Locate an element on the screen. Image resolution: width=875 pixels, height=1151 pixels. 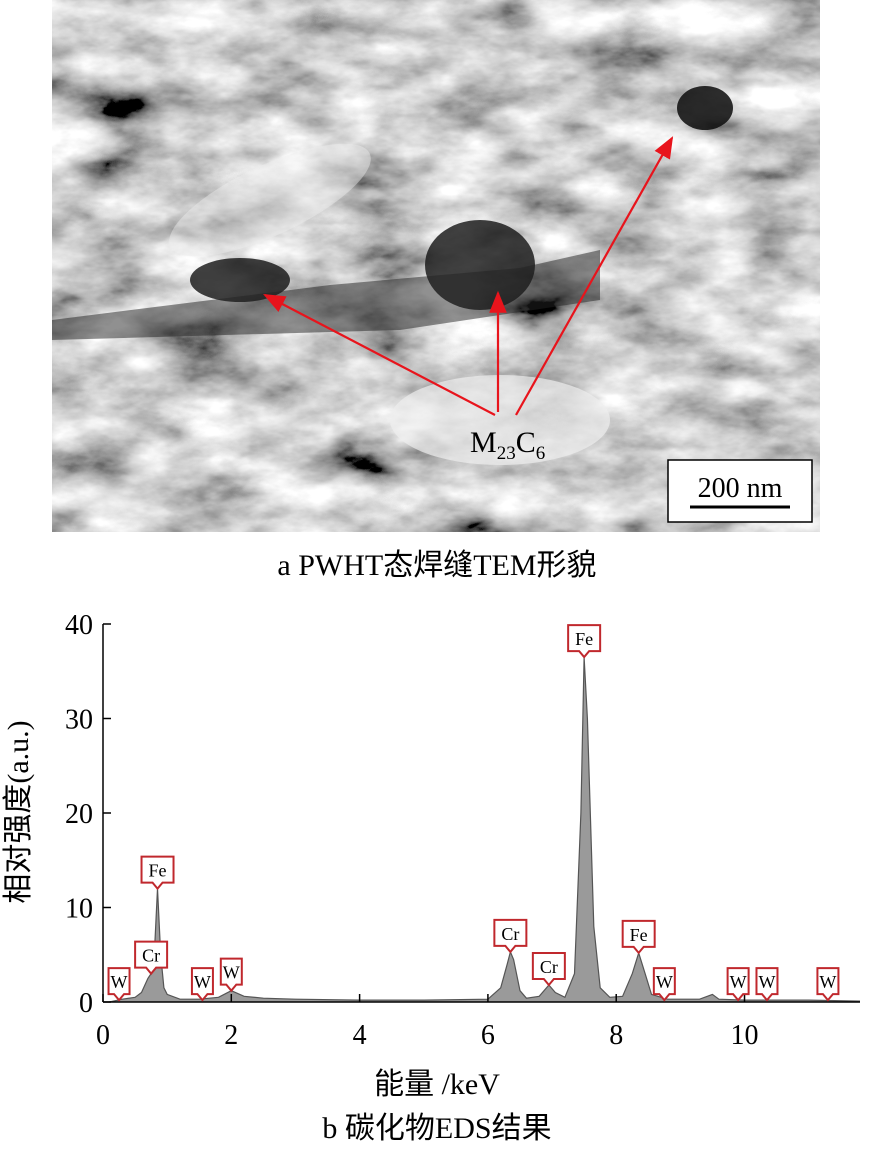
scale-bar-box is located at coordinates (740, 491).